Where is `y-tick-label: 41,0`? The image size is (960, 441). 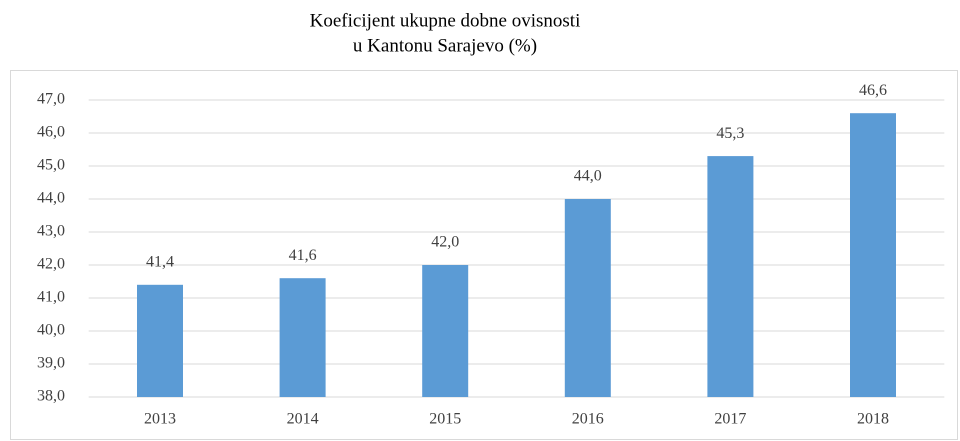
y-tick-label: 41,0 is located at coordinates (51, 297).